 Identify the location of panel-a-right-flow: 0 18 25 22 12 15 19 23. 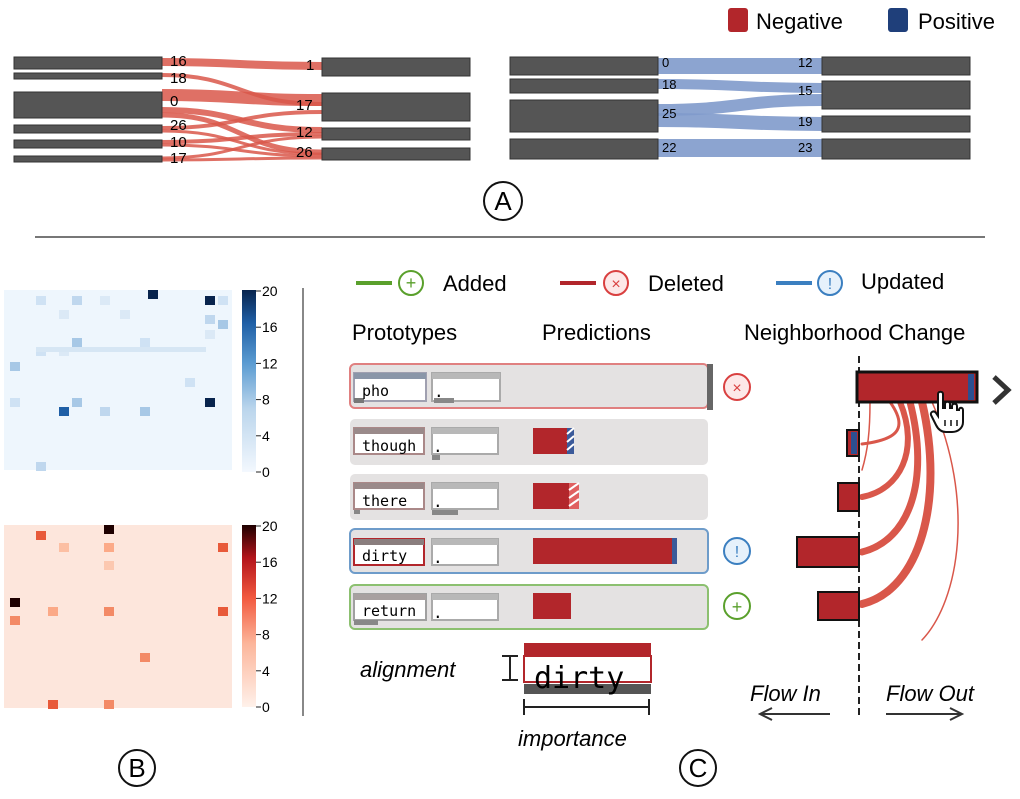
(740, 107).